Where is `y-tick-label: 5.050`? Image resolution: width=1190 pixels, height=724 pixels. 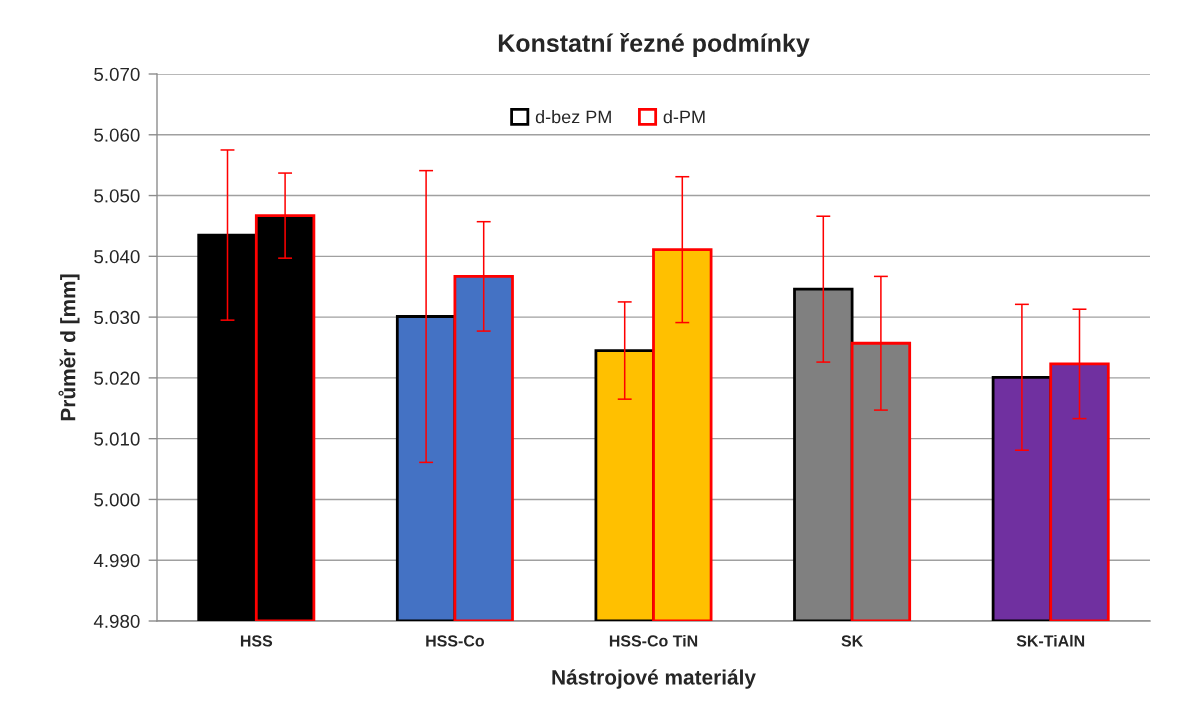
y-tick-label: 5.050 is located at coordinates (117, 196).